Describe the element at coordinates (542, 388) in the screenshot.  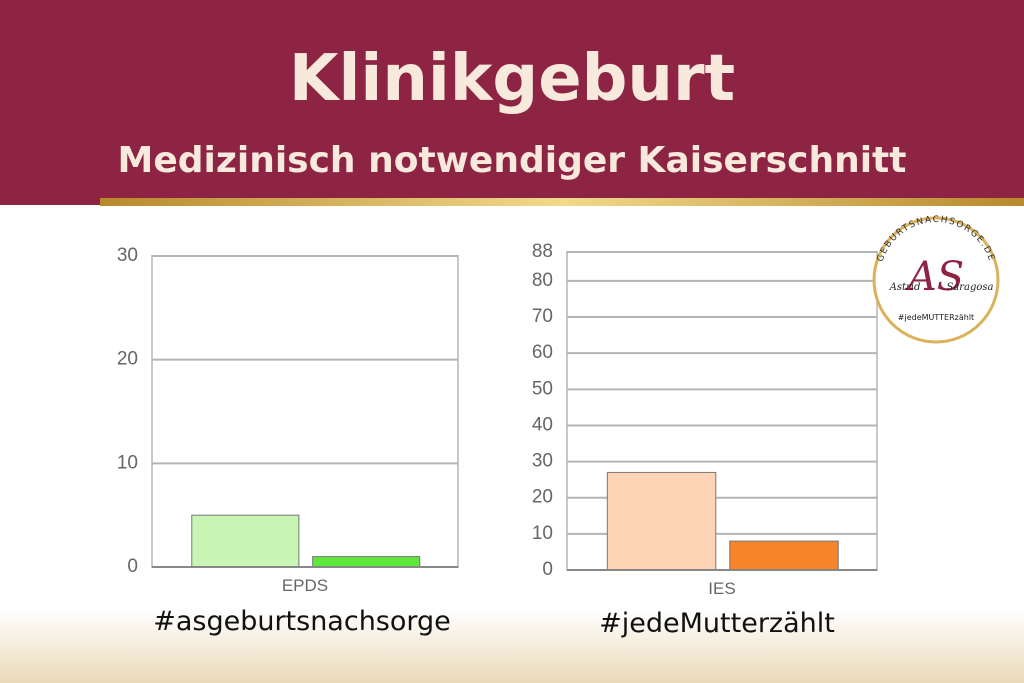
I see `y-tick-label: 50` at that location.